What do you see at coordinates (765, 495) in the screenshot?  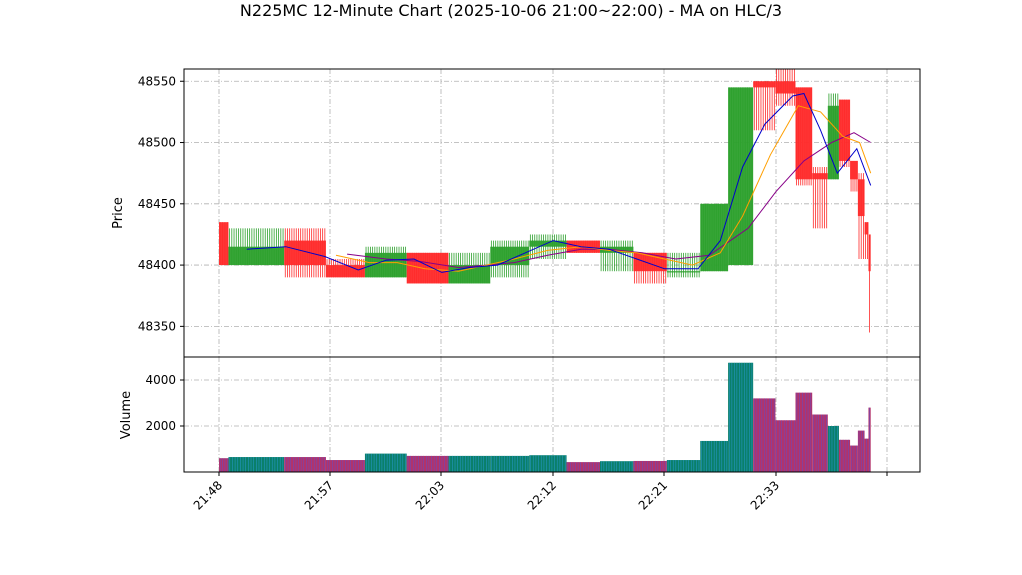 I see `x-tick-label: 22:33` at bounding box center [765, 495].